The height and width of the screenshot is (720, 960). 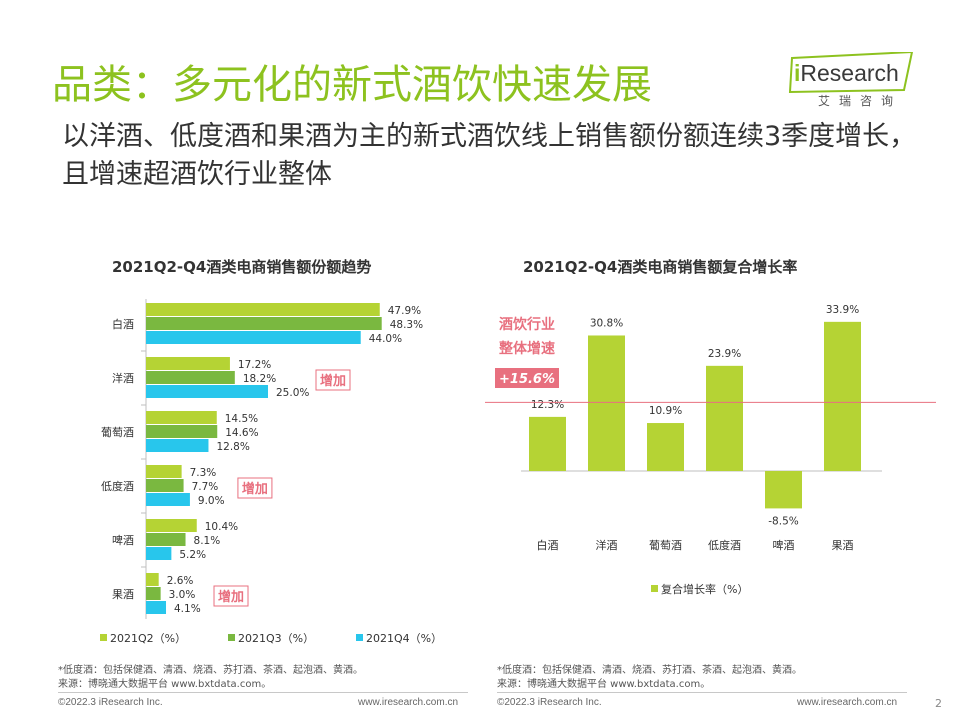 I want to click on bar-value-label: 48.3%, so click(x=406, y=325).